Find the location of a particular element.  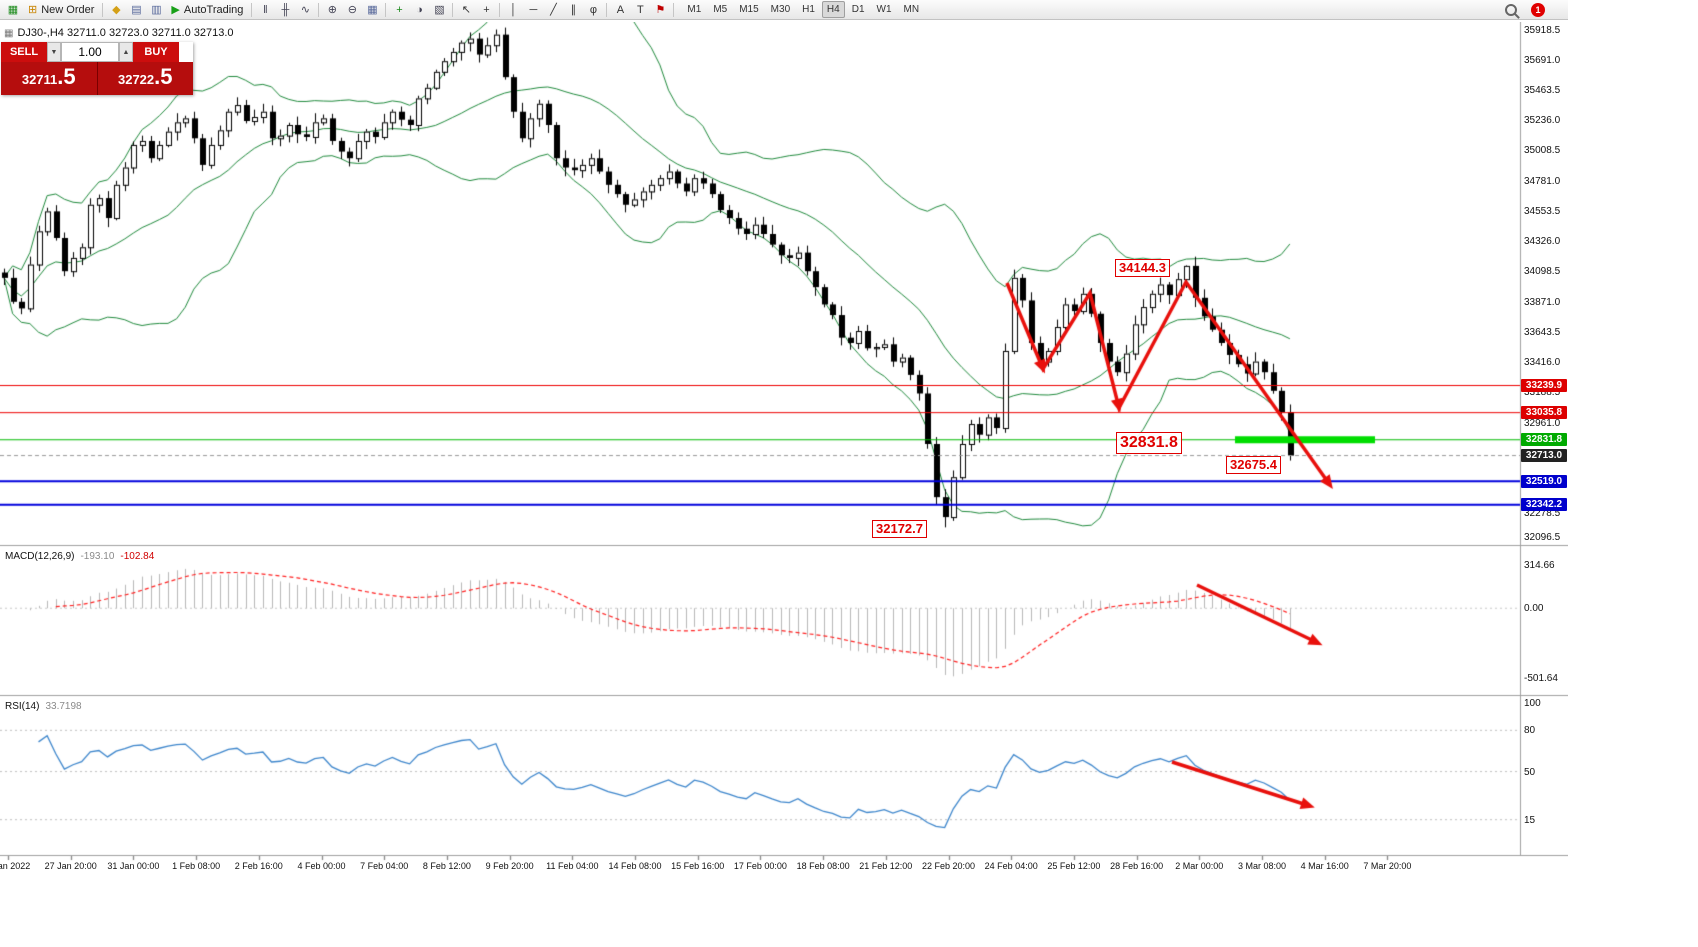

time-axis-label: 31 Jan 00:00 is located at coordinates (133, 866).